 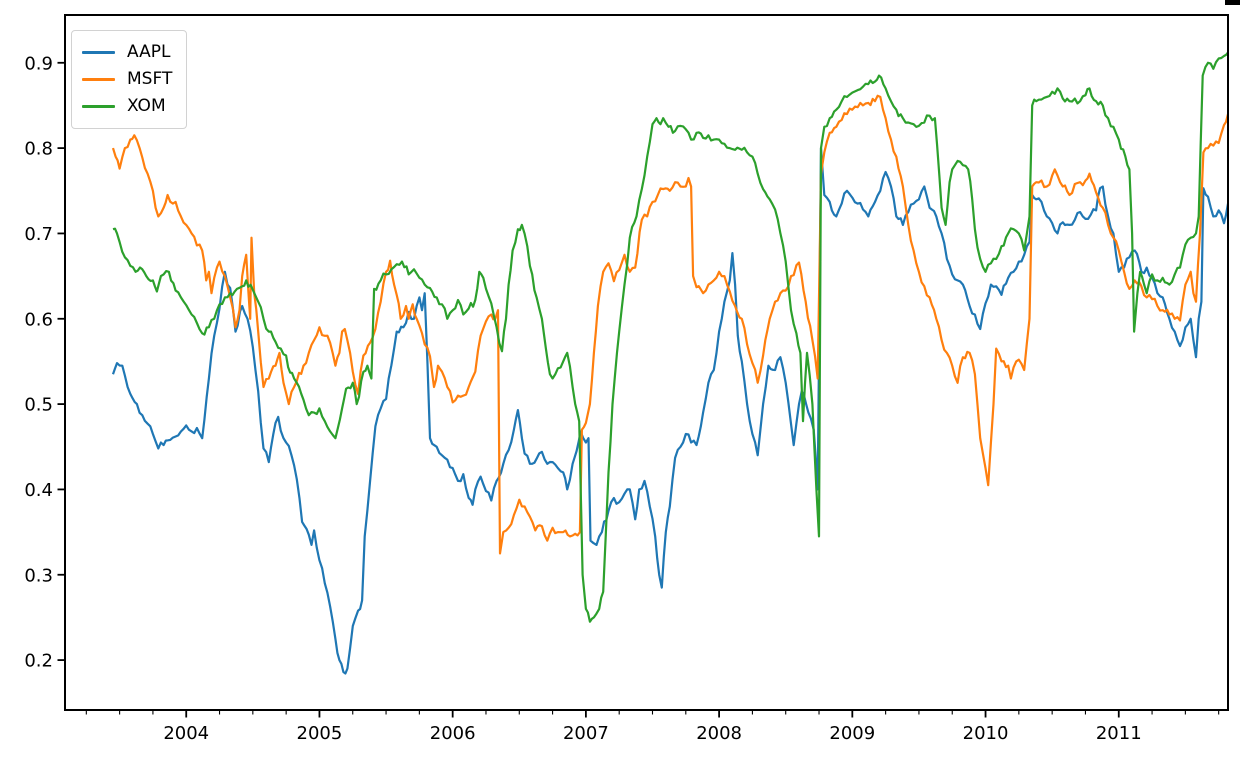 I want to click on x-tick-label-2010: 2010, so click(x=986, y=733).